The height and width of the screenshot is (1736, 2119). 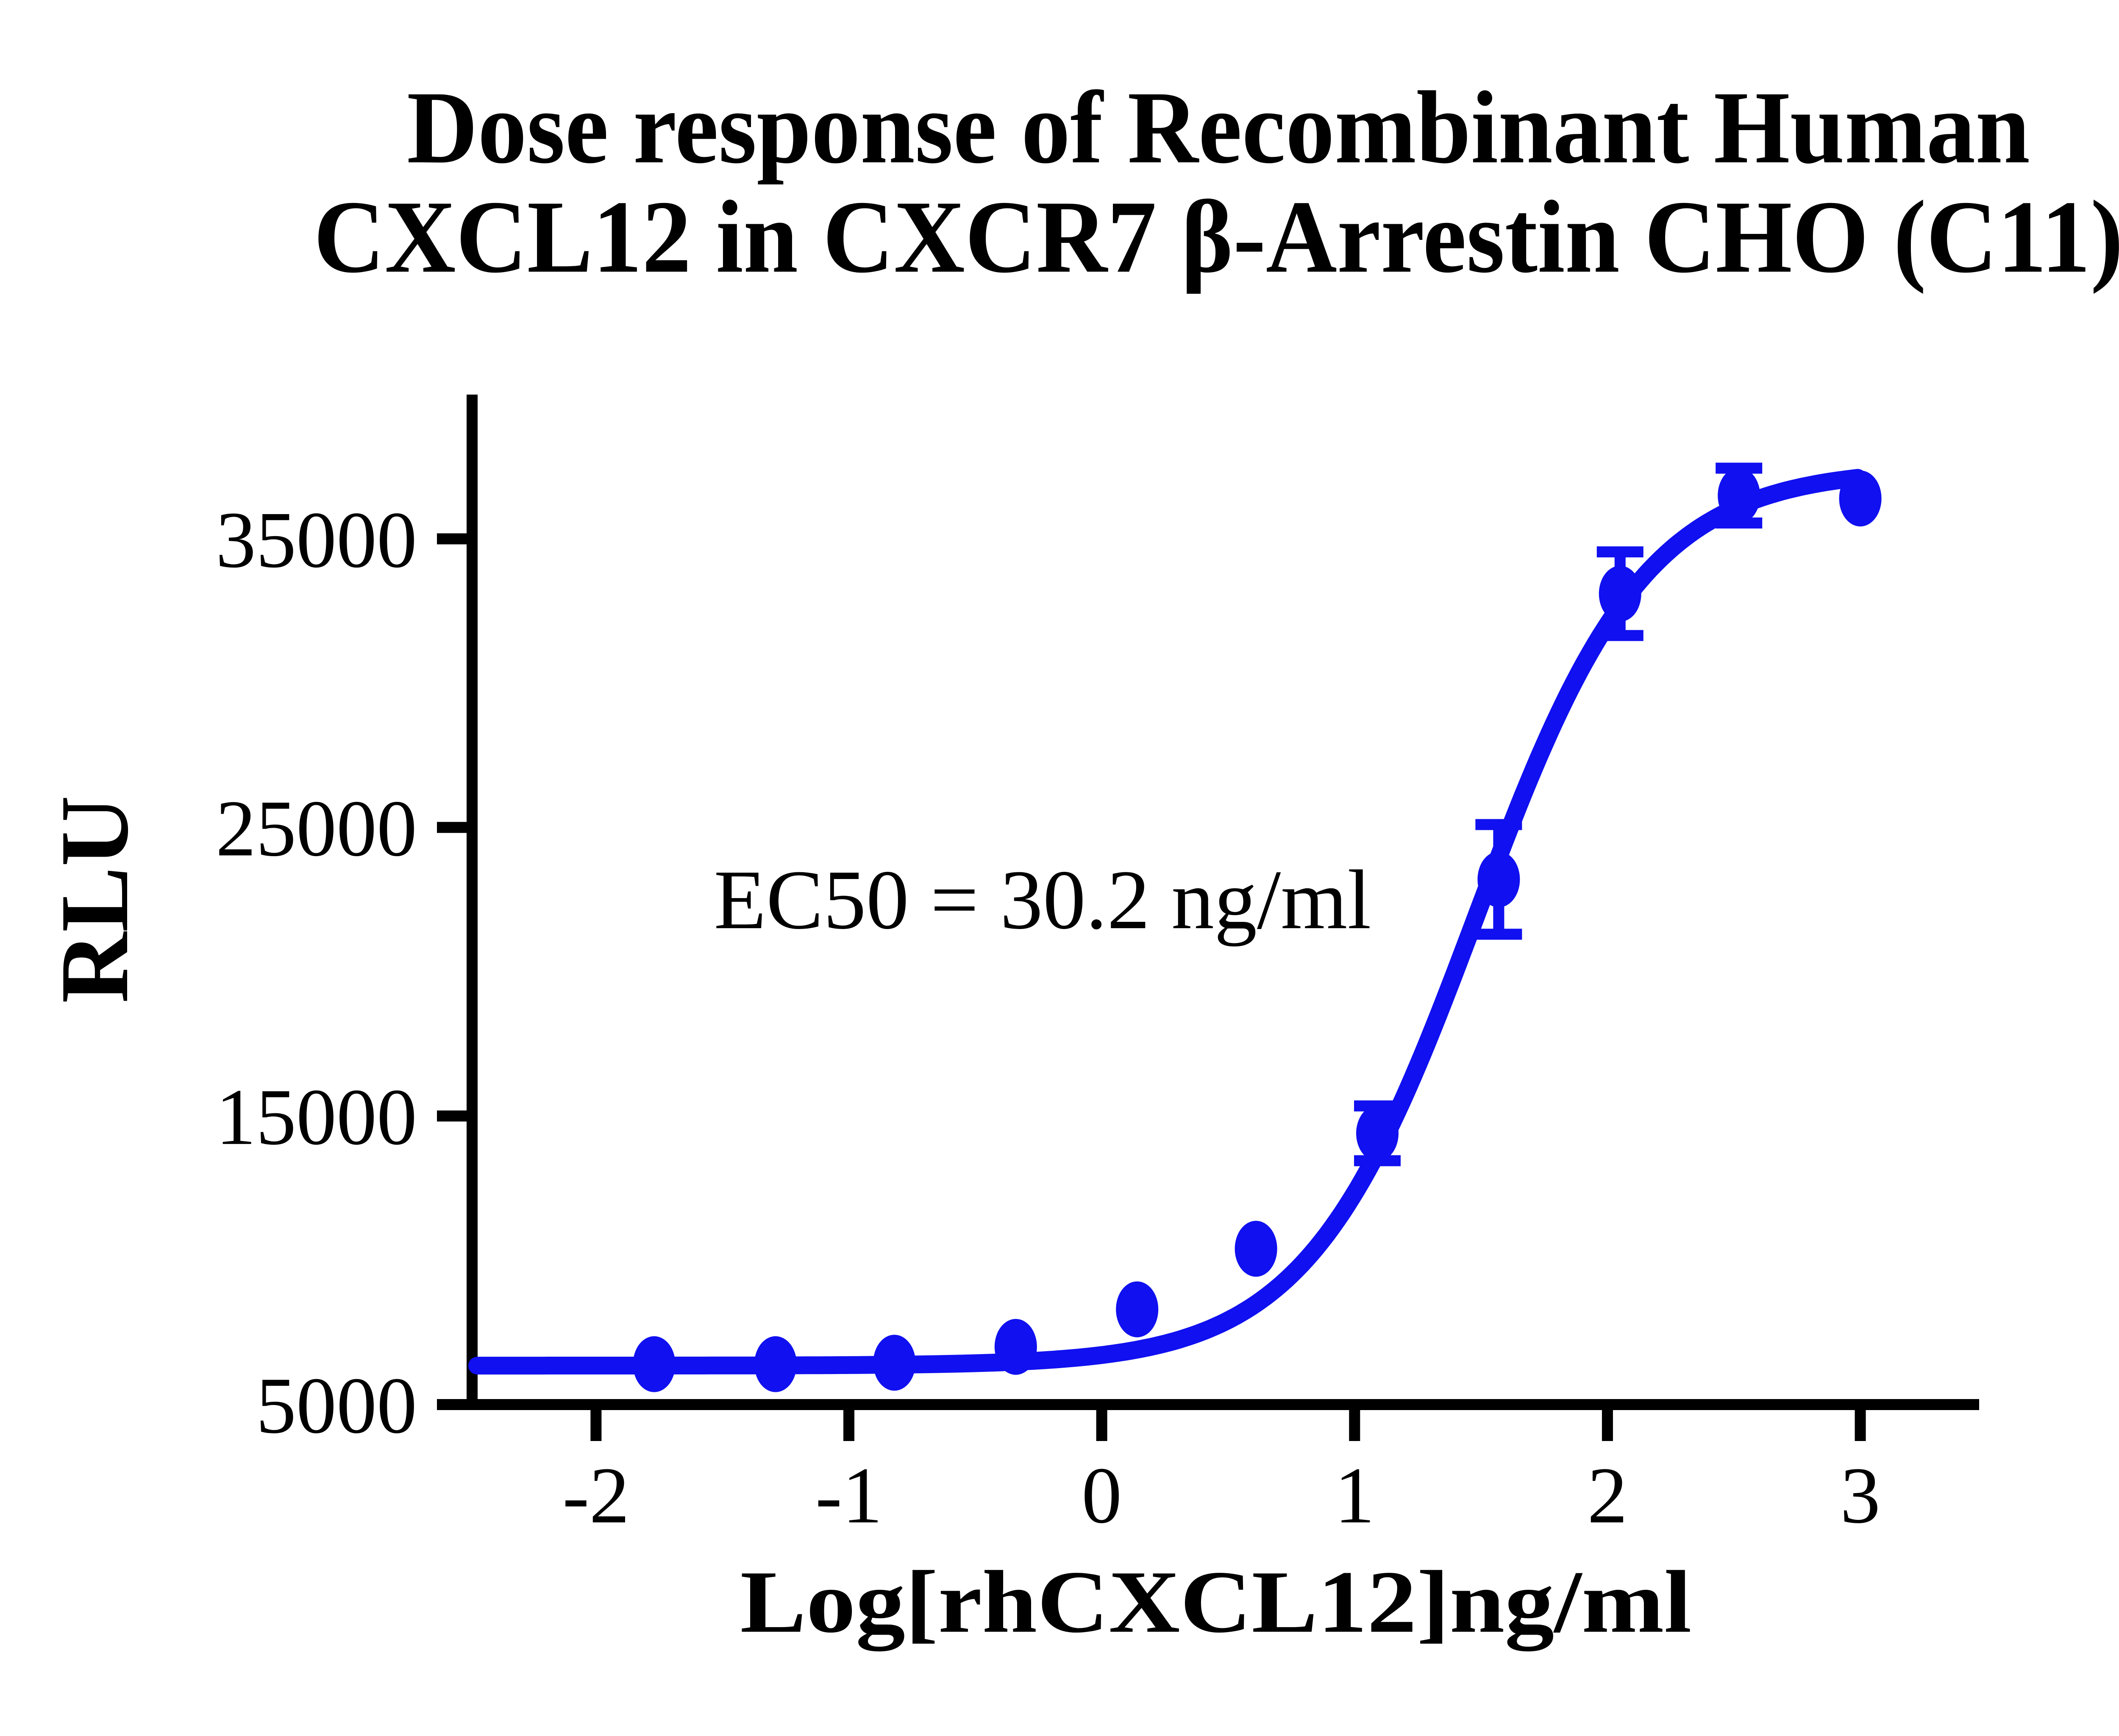 I want to click on y-tick-label: 25000, so click(x=316, y=828).